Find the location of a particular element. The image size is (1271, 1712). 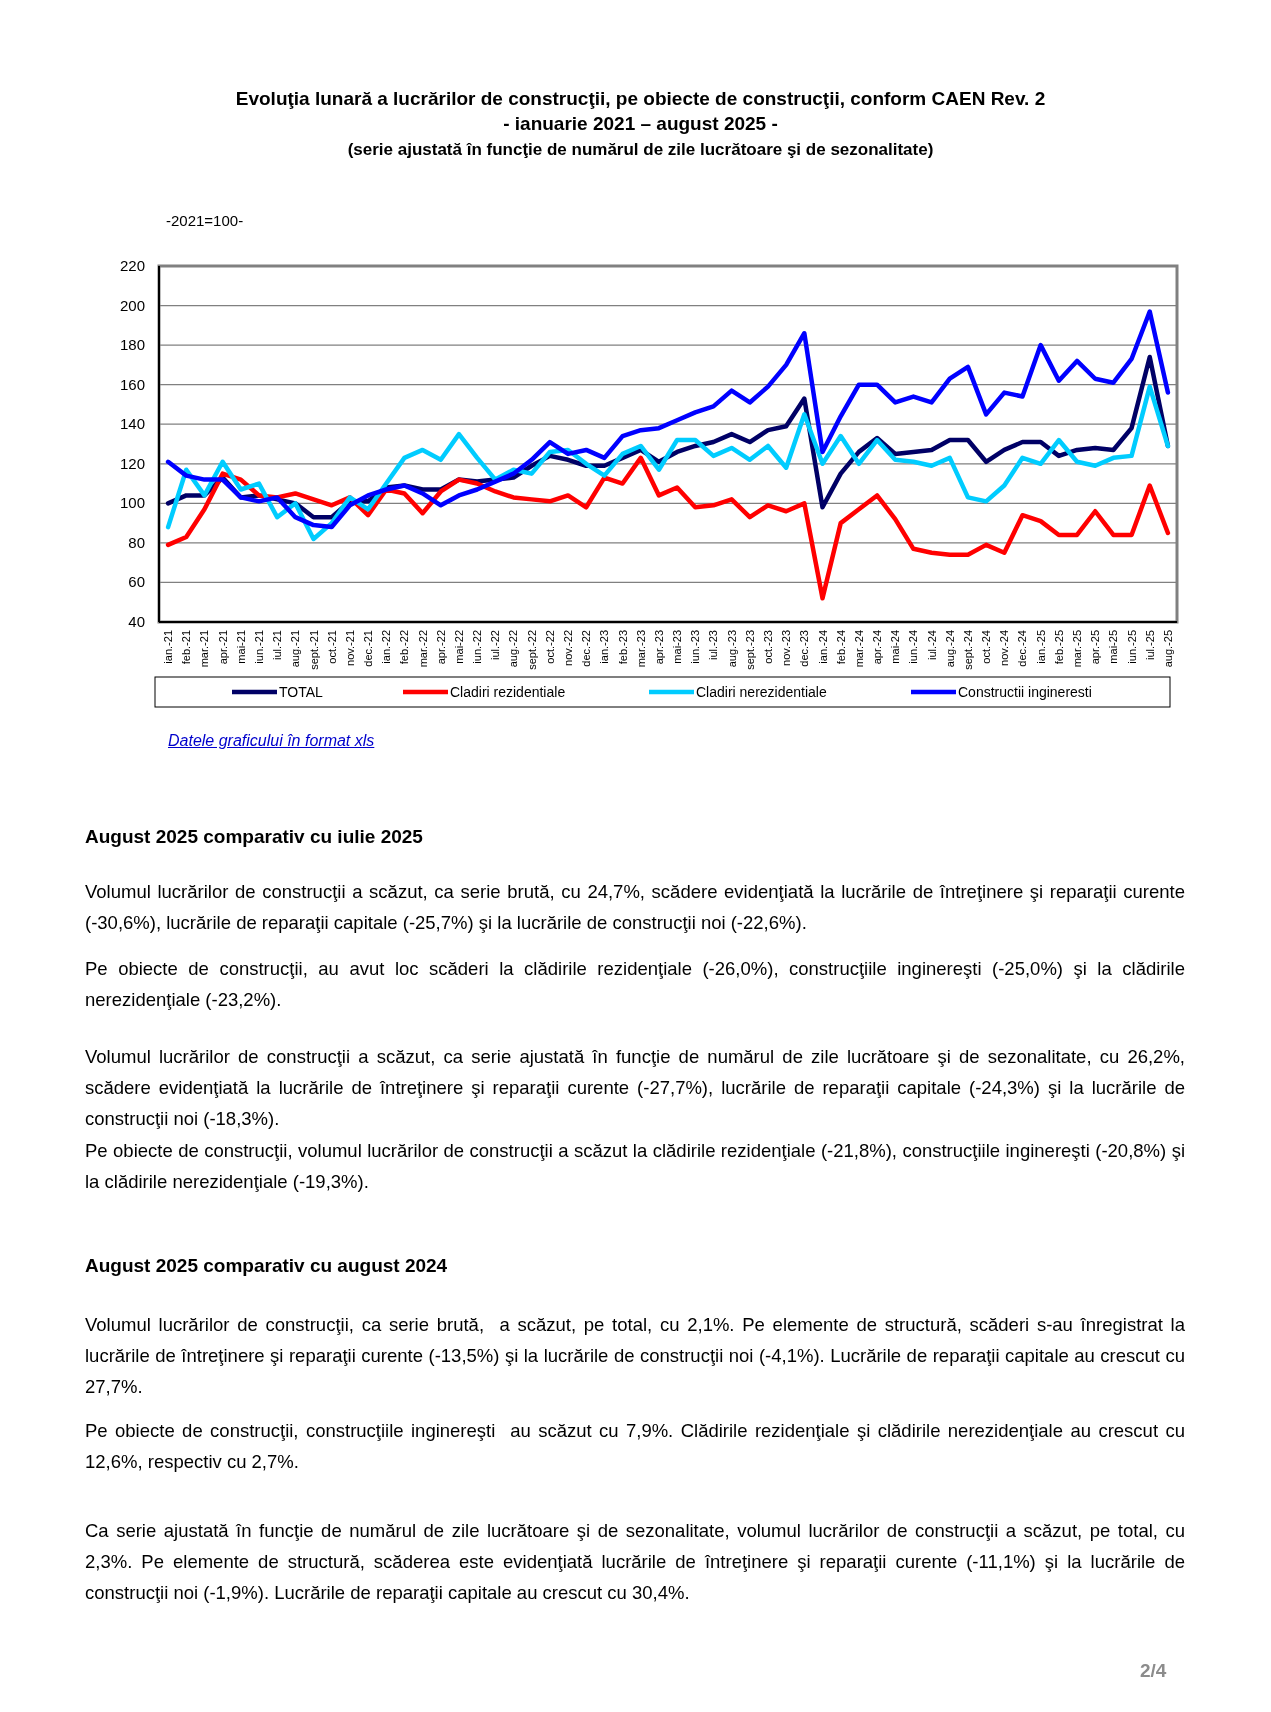

y-tick-label: 60 is located at coordinates (136, 582).